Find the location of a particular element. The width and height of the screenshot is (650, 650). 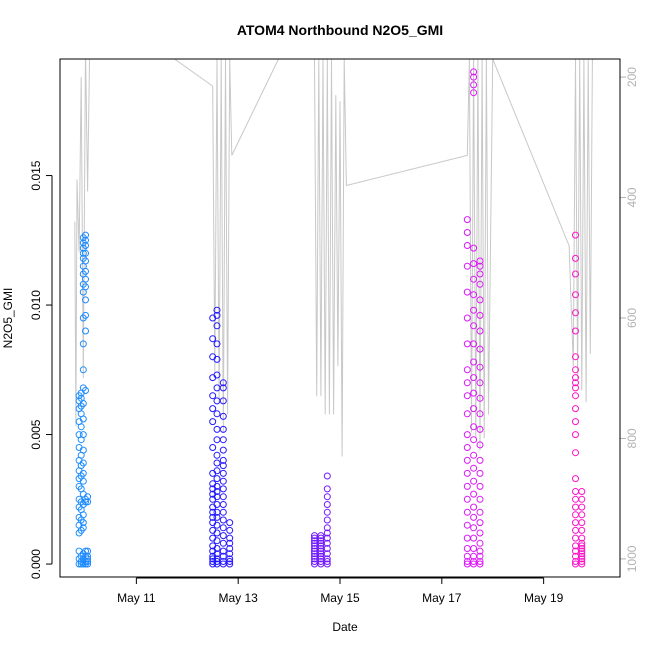

x-tick-label: May 11 is located at coordinates (136, 598).